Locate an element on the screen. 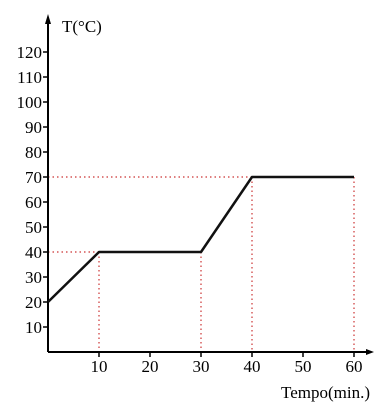 The image size is (376, 405). y-tick-label: 70 is located at coordinates (33, 177).